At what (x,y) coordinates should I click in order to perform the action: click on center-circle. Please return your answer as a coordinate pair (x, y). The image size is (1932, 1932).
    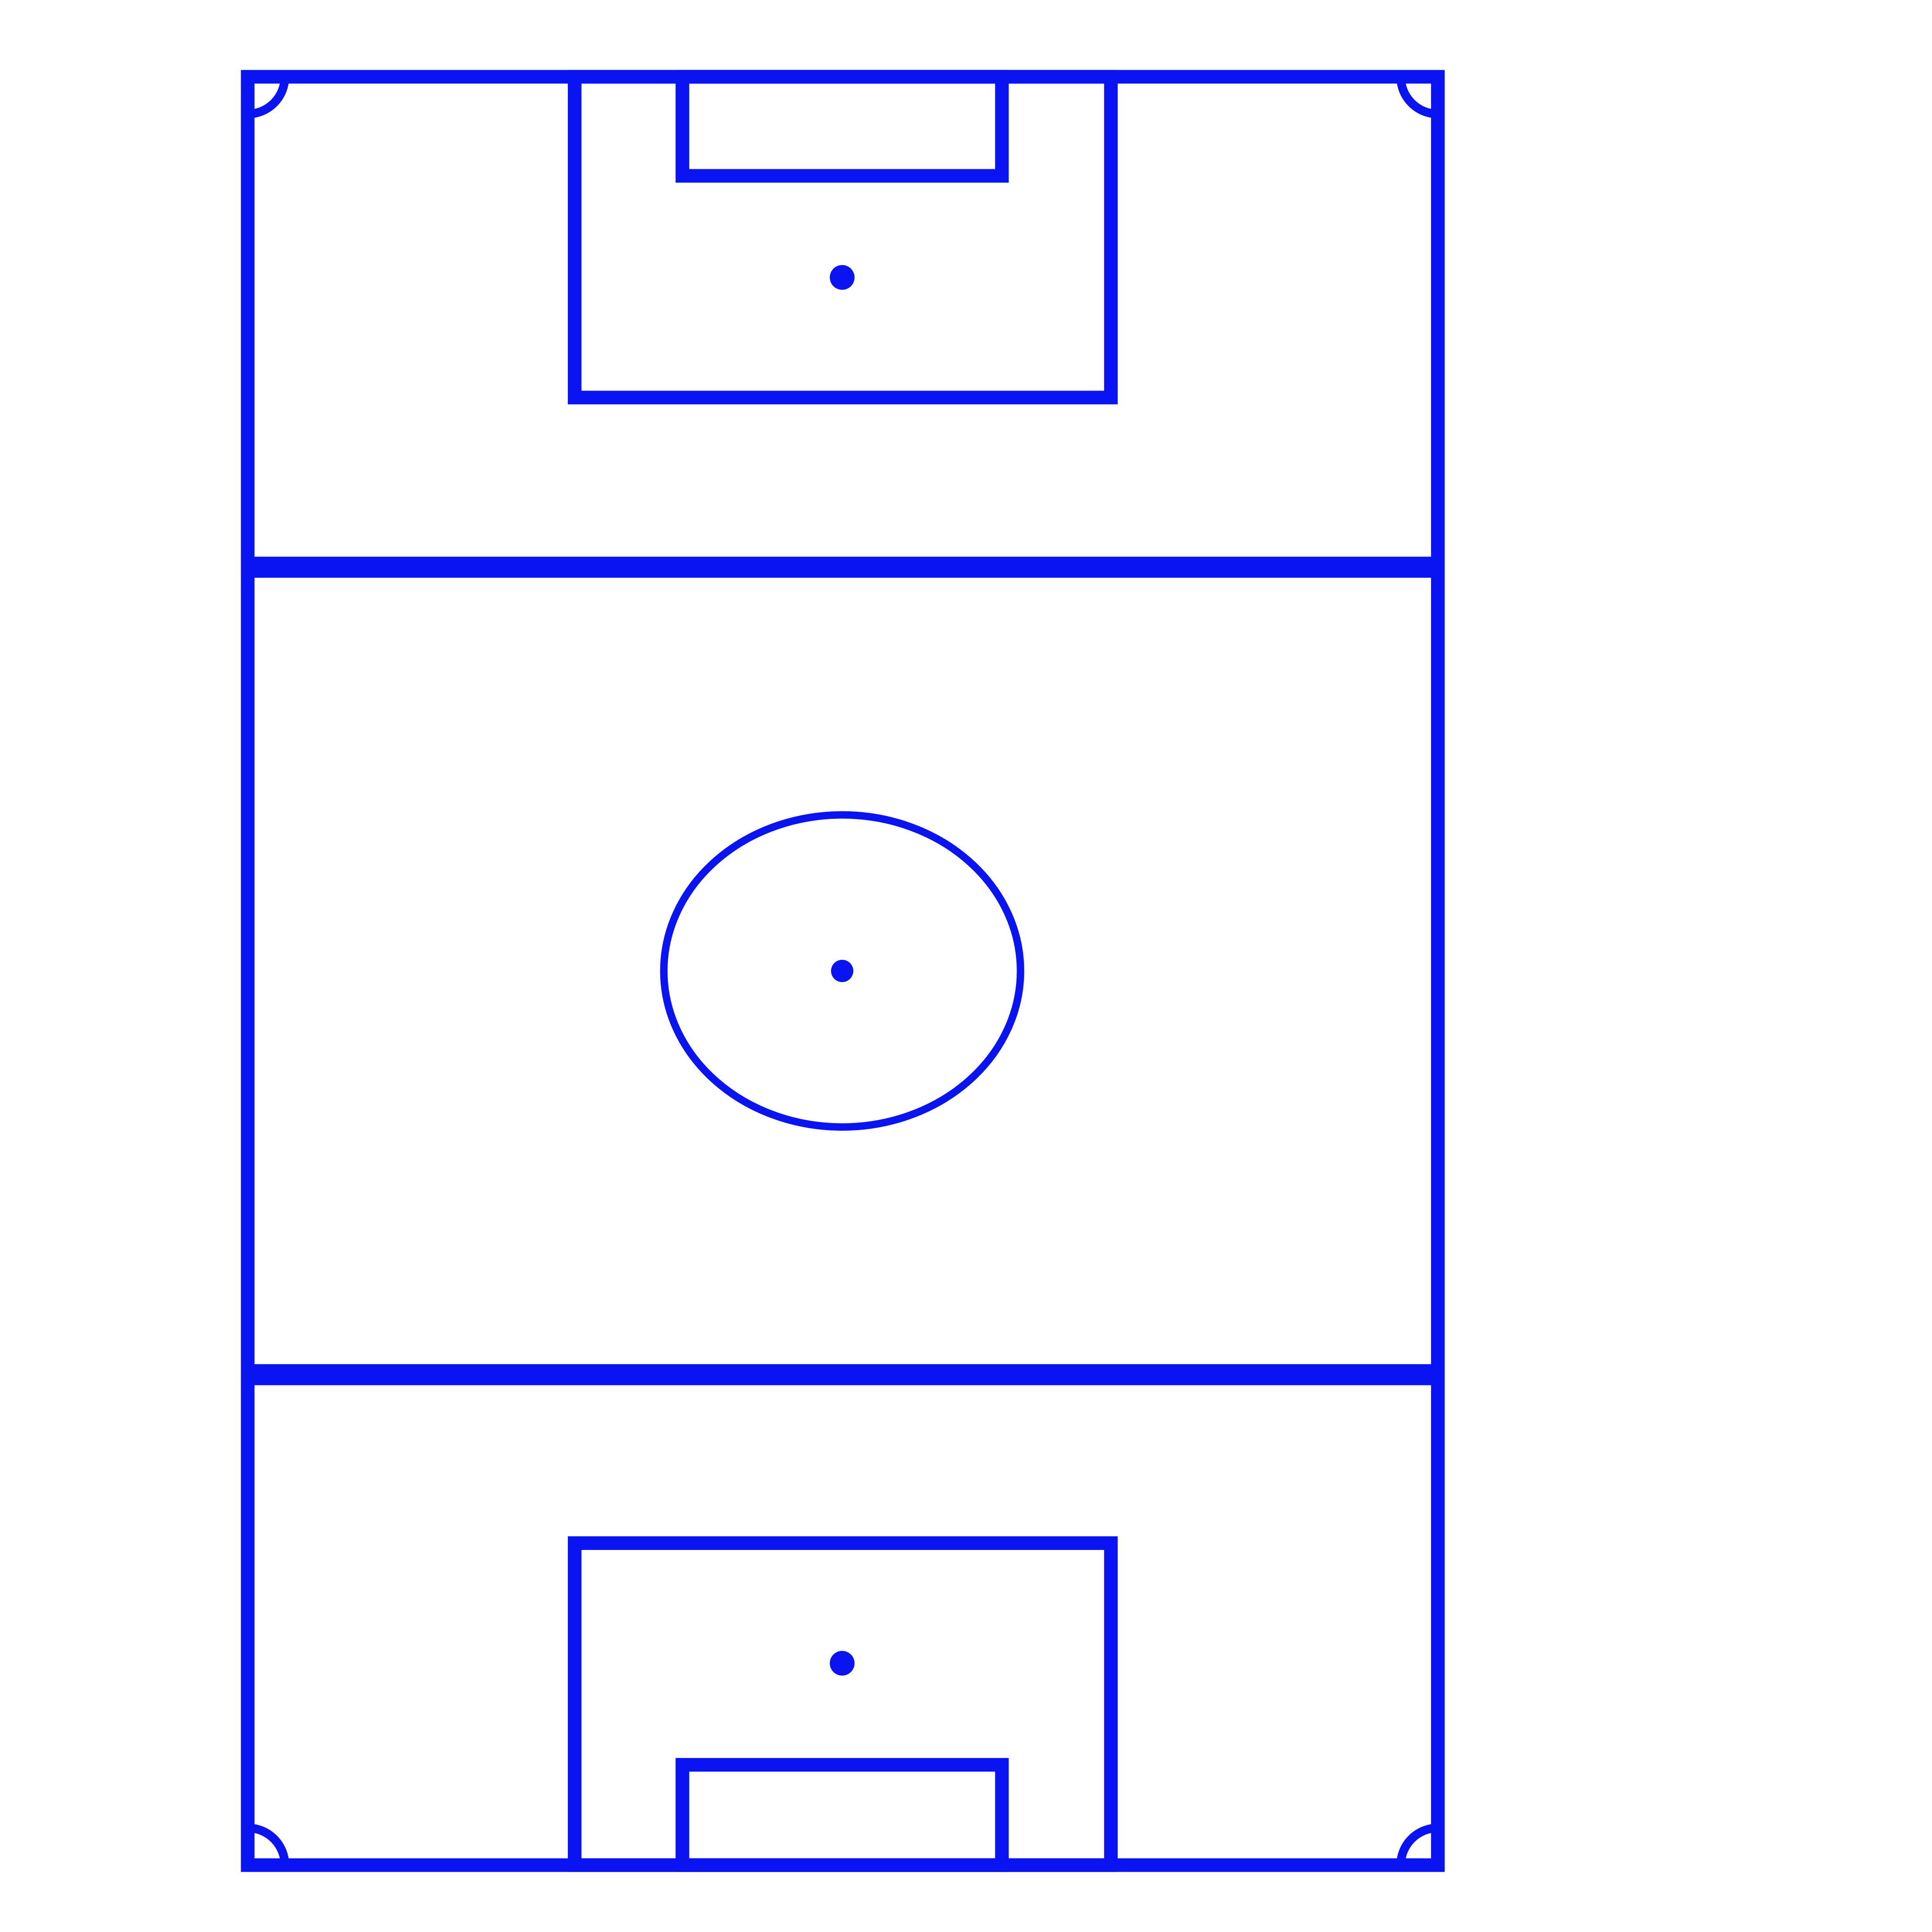
    Looking at the image, I should click on (842, 971).